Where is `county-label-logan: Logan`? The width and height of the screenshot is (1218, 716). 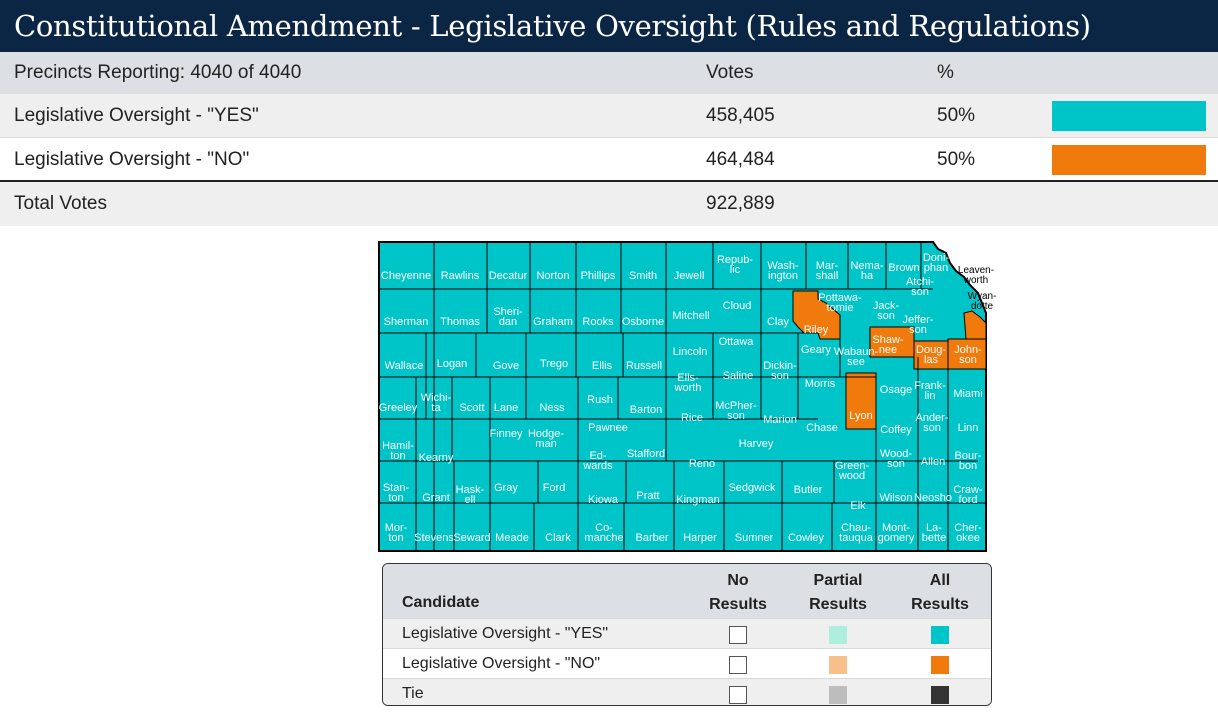 county-label-logan: Logan is located at coordinates (452, 364).